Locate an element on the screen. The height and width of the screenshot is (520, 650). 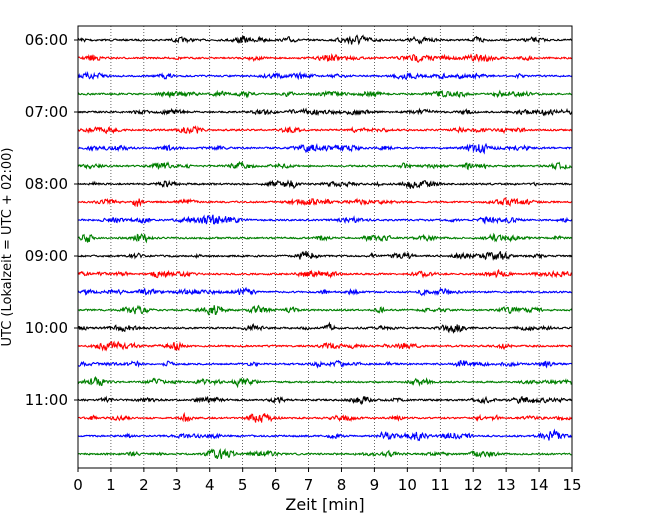
x-tick-label: 9 is located at coordinates (375, 485).